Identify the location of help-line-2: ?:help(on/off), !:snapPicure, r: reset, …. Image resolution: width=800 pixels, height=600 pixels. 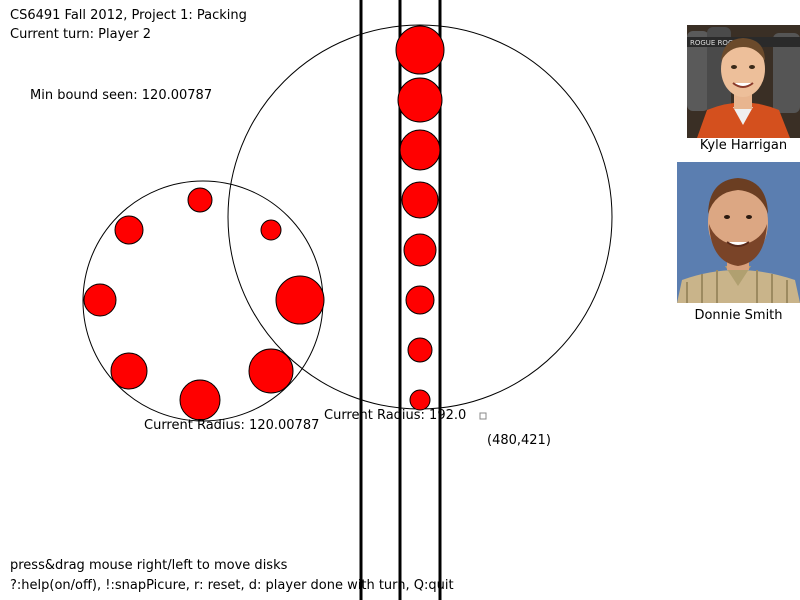
(232, 585).